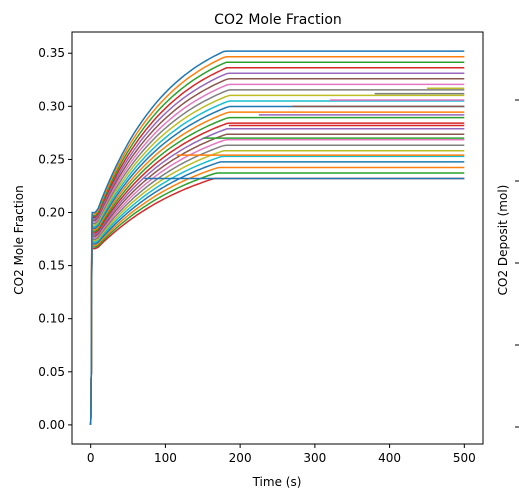 Image resolution: width=519 pixels, height=497 pixels. What do you see at coordinates (19, 239) in the screenshot?
I see `y-axis-label: CO2 Mole Fraction` at bounding box center [19, 239].